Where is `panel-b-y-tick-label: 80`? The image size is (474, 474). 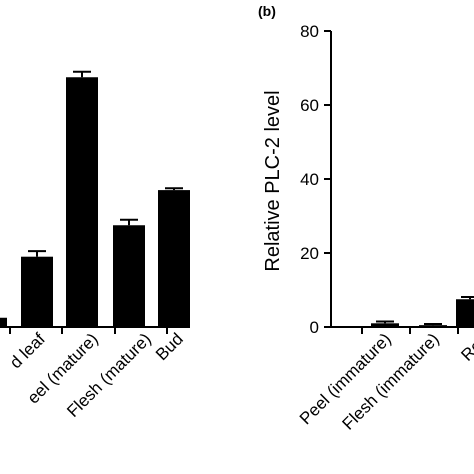
panel-b-y-tick-label: 80 is located at coordinates (309, 31).